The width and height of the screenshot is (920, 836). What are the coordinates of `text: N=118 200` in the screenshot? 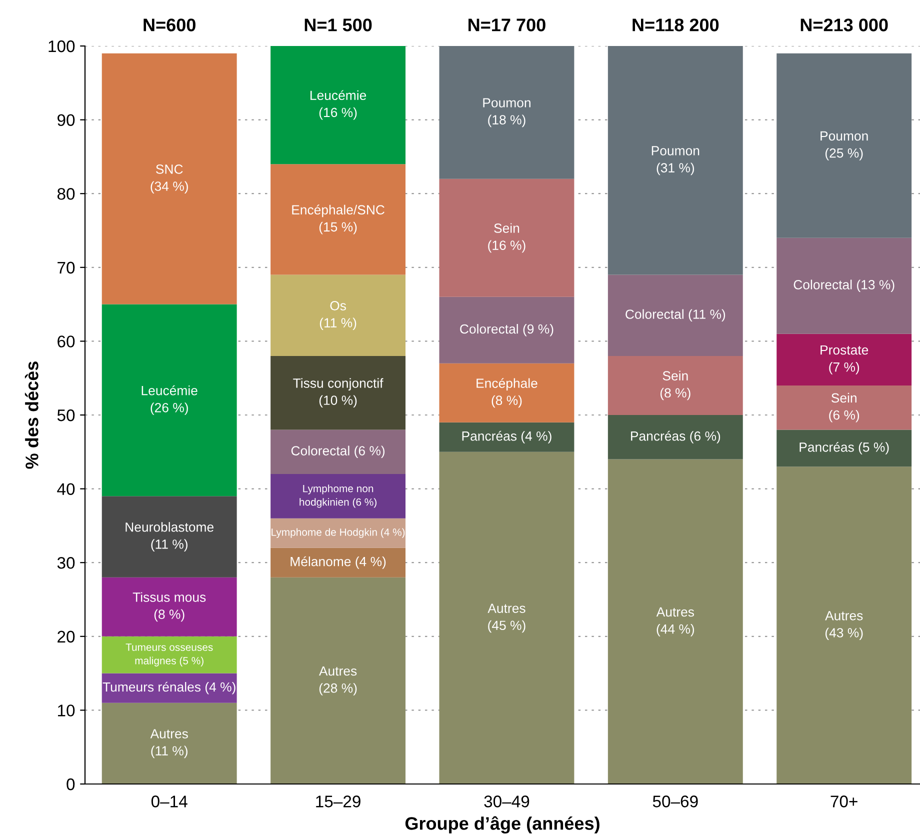 It's located at (675, 25).